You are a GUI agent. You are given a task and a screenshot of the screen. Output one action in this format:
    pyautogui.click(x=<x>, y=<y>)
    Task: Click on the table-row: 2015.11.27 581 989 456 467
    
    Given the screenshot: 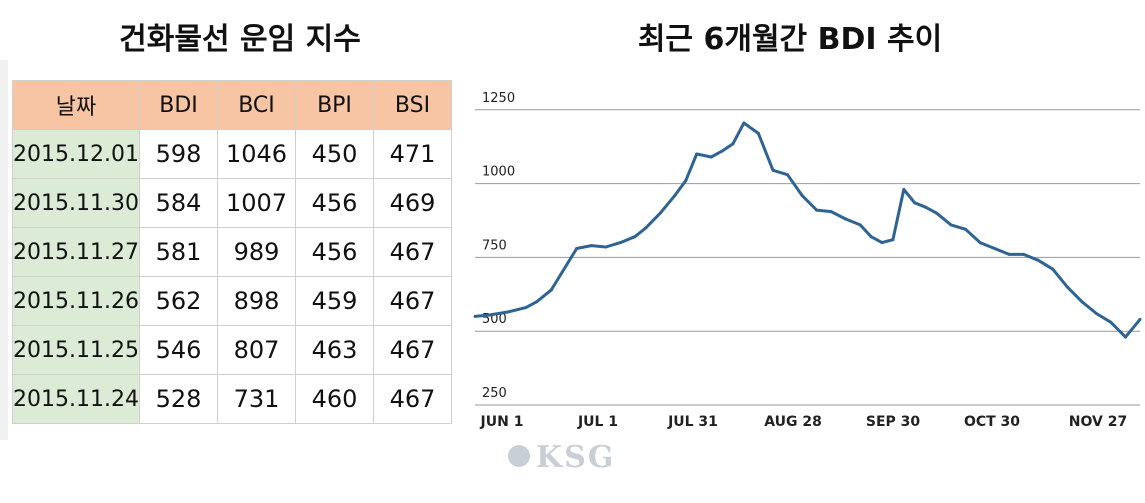 What is the action you would take?
    pyautogui.click(x=232, y=252)
    